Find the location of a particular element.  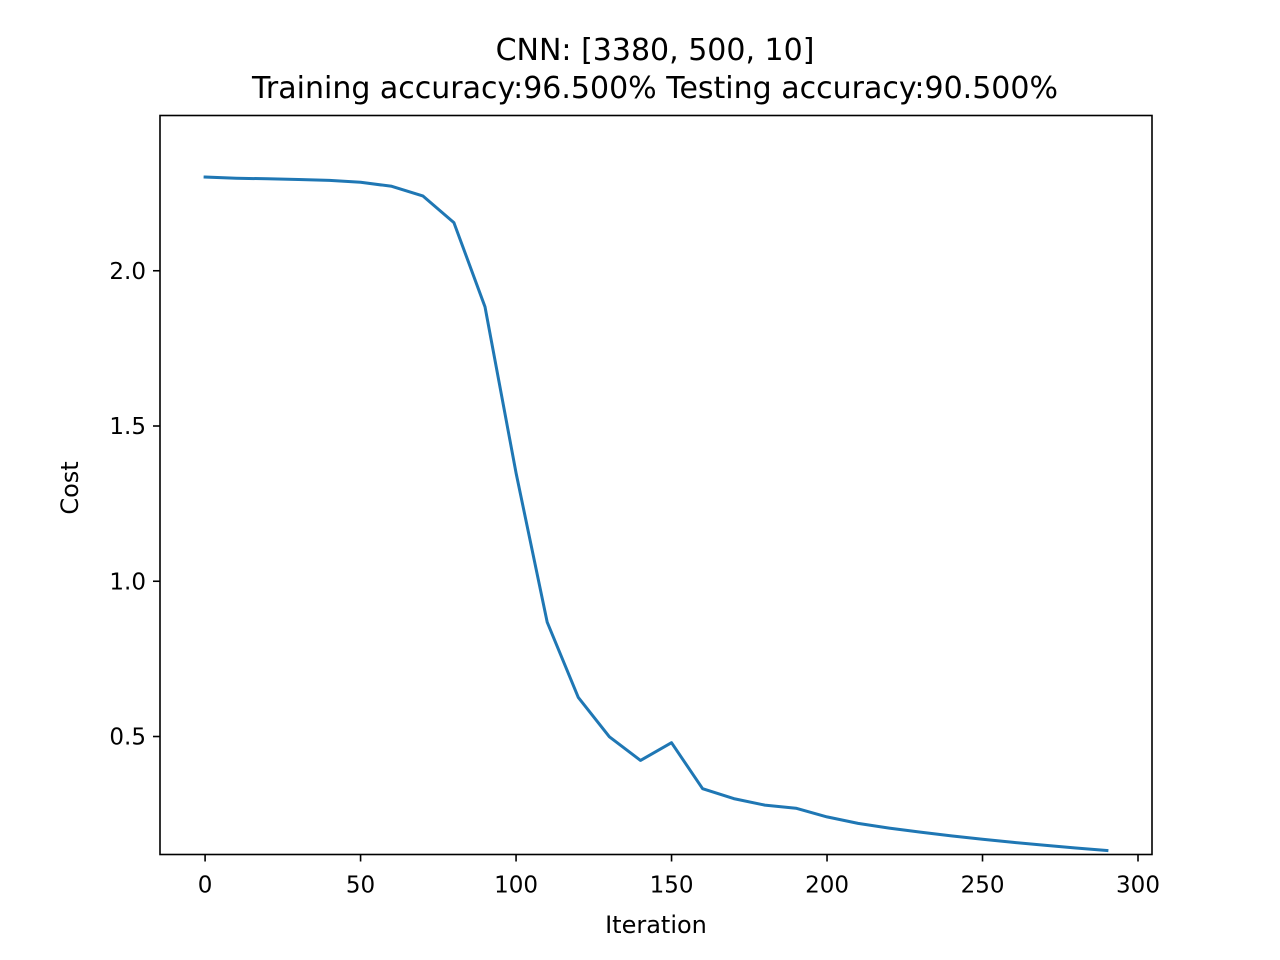

y-axis-ticks: 0.5 1.0 1.5 2.0 is located at coordinates (134, 505).